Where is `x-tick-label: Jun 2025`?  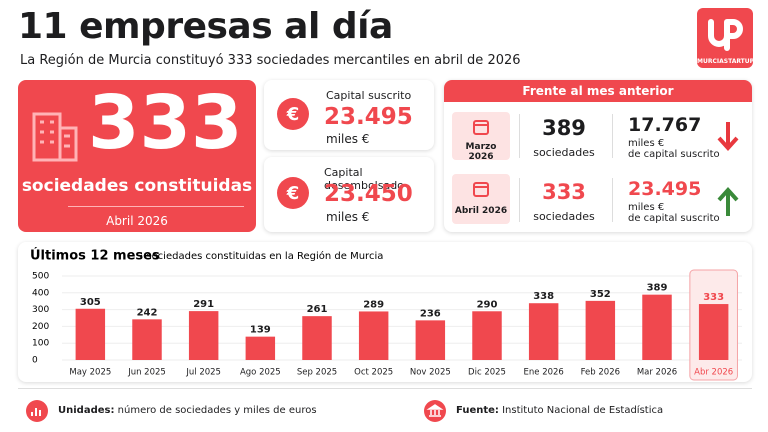 x-tick-label: Jun 2025 is located at coordinates (146, 373).